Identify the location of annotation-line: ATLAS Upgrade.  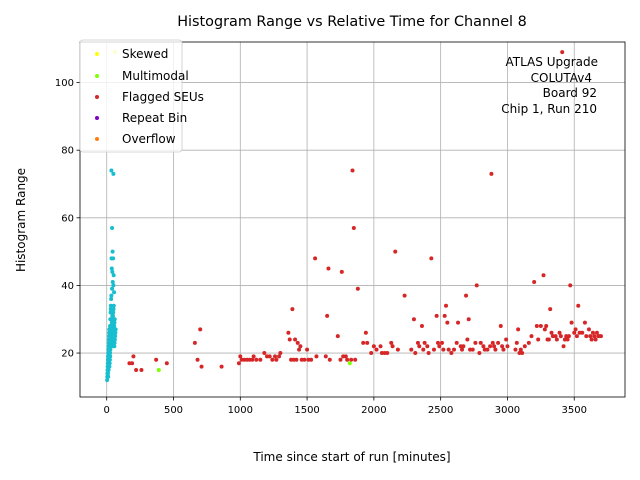
(551, 62).